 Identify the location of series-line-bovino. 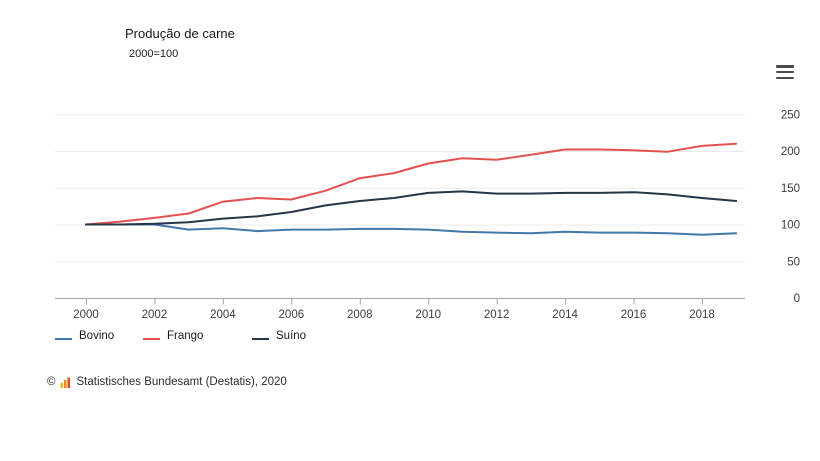
(411, 229).